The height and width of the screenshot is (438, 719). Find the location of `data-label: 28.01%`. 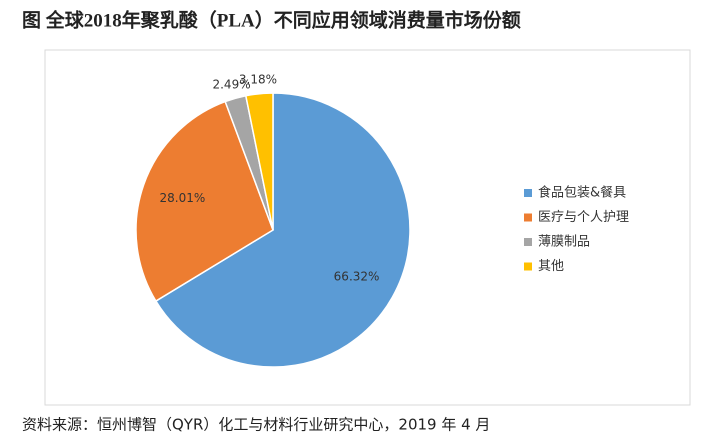

data-label: 28.01% is located at coordinates (183, 198).